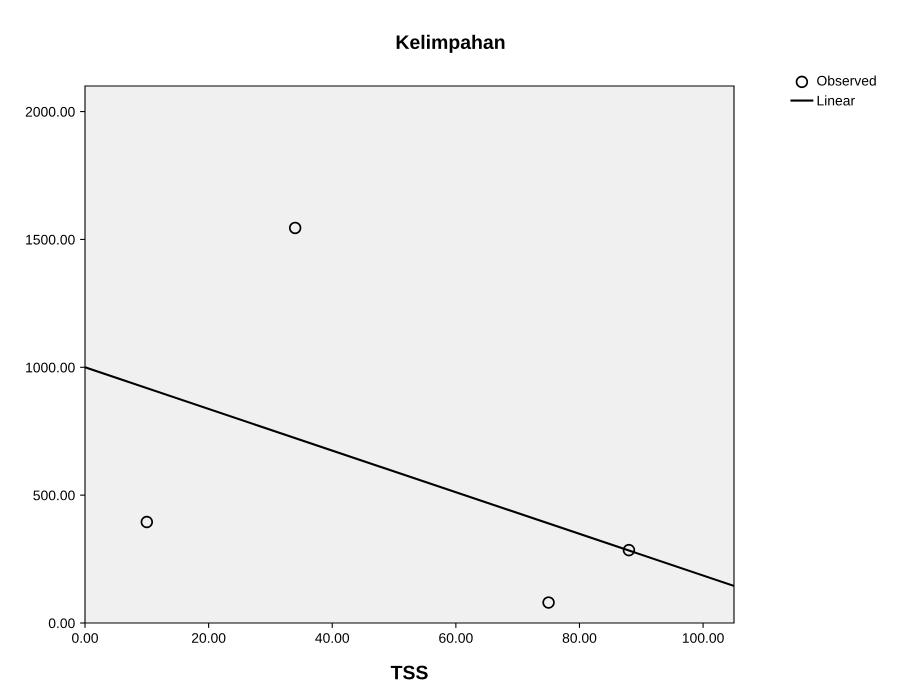 Image resolution: width=901 pixels, height=696 pixels. Describe the element at coordinates (456, 638) in the screenshot. I see `x-tick-label: 60.00` at that location.